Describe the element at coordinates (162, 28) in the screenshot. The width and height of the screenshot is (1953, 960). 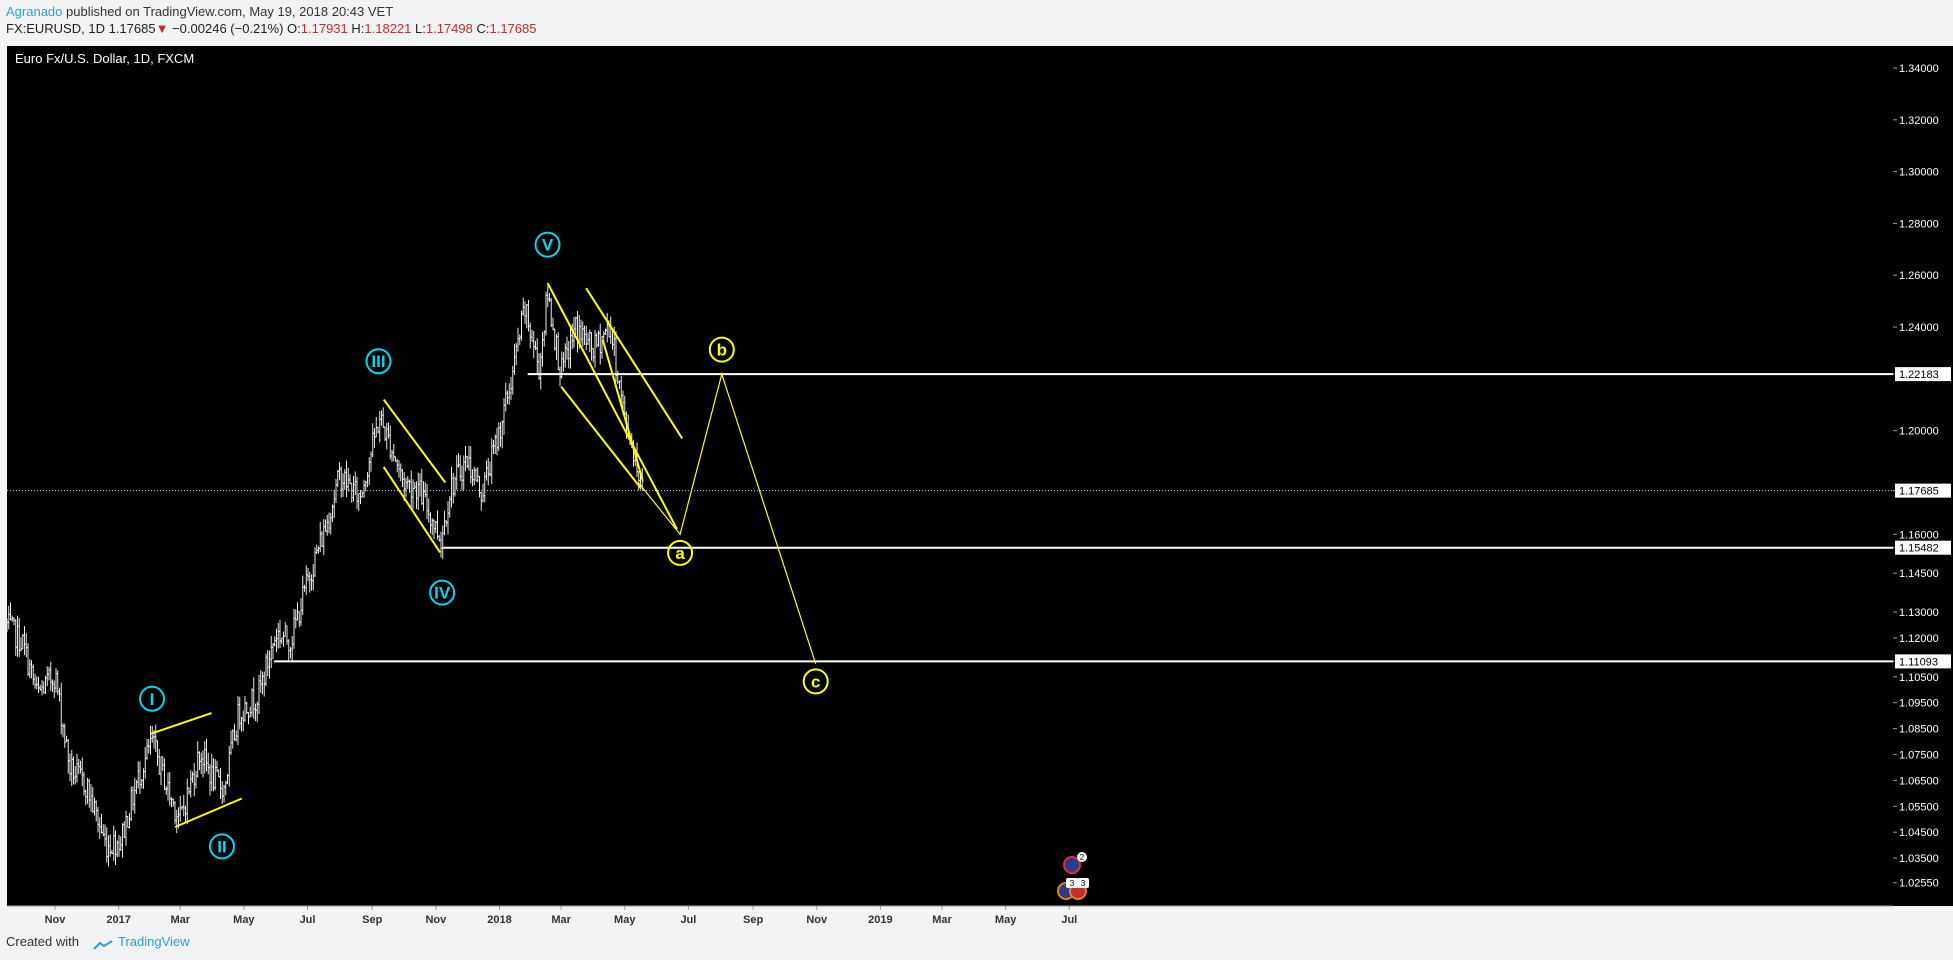
I see `down-arrow-icon: ▼` at that location.